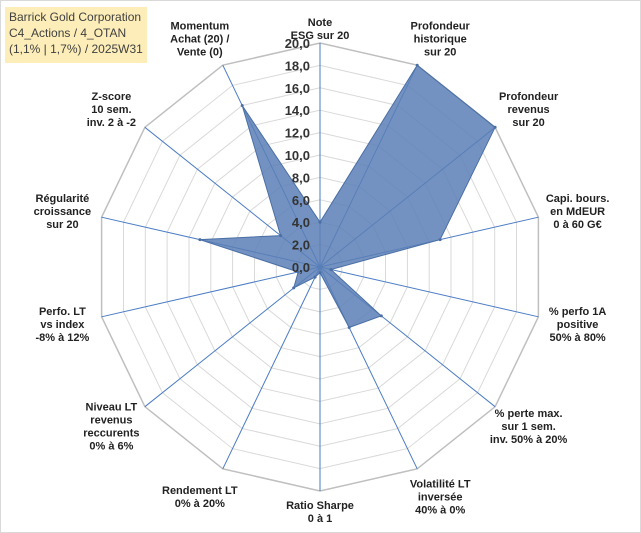 The height and width of the screenshot is (533, 641). Describe the element at coordinates (577, 212) in the screenshot. I see `axis-label-3-1: en MdEUR` at that location.